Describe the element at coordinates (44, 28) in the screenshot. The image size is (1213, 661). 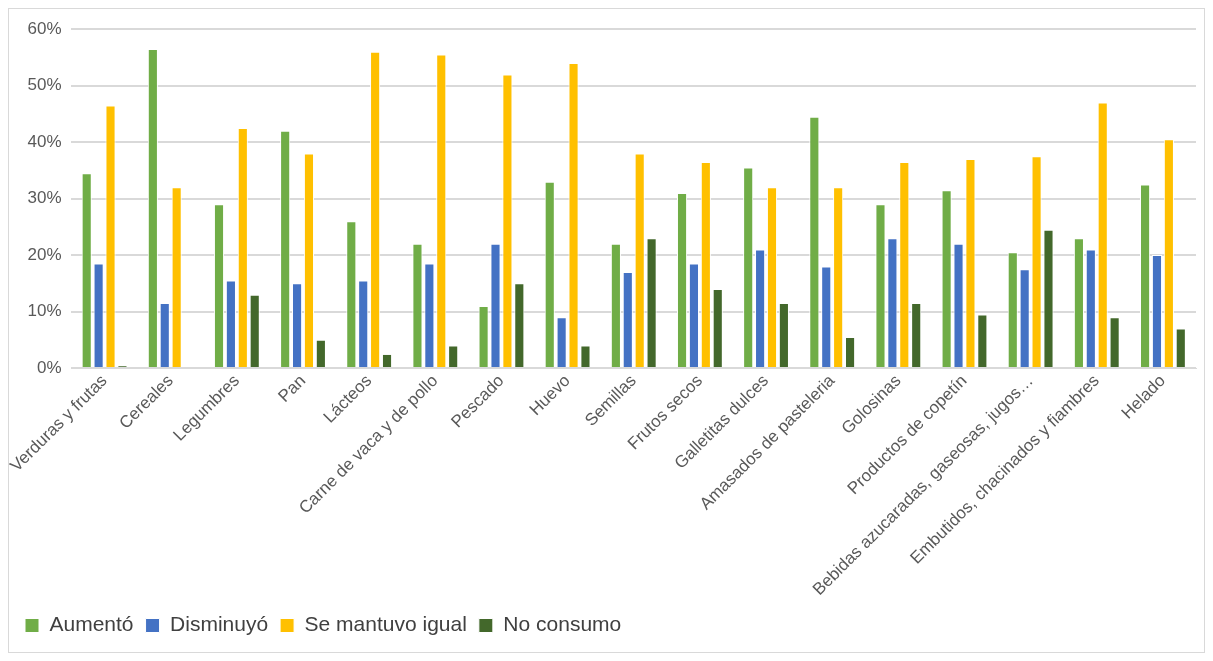
I see `y-tick-label: 60%` at that location.